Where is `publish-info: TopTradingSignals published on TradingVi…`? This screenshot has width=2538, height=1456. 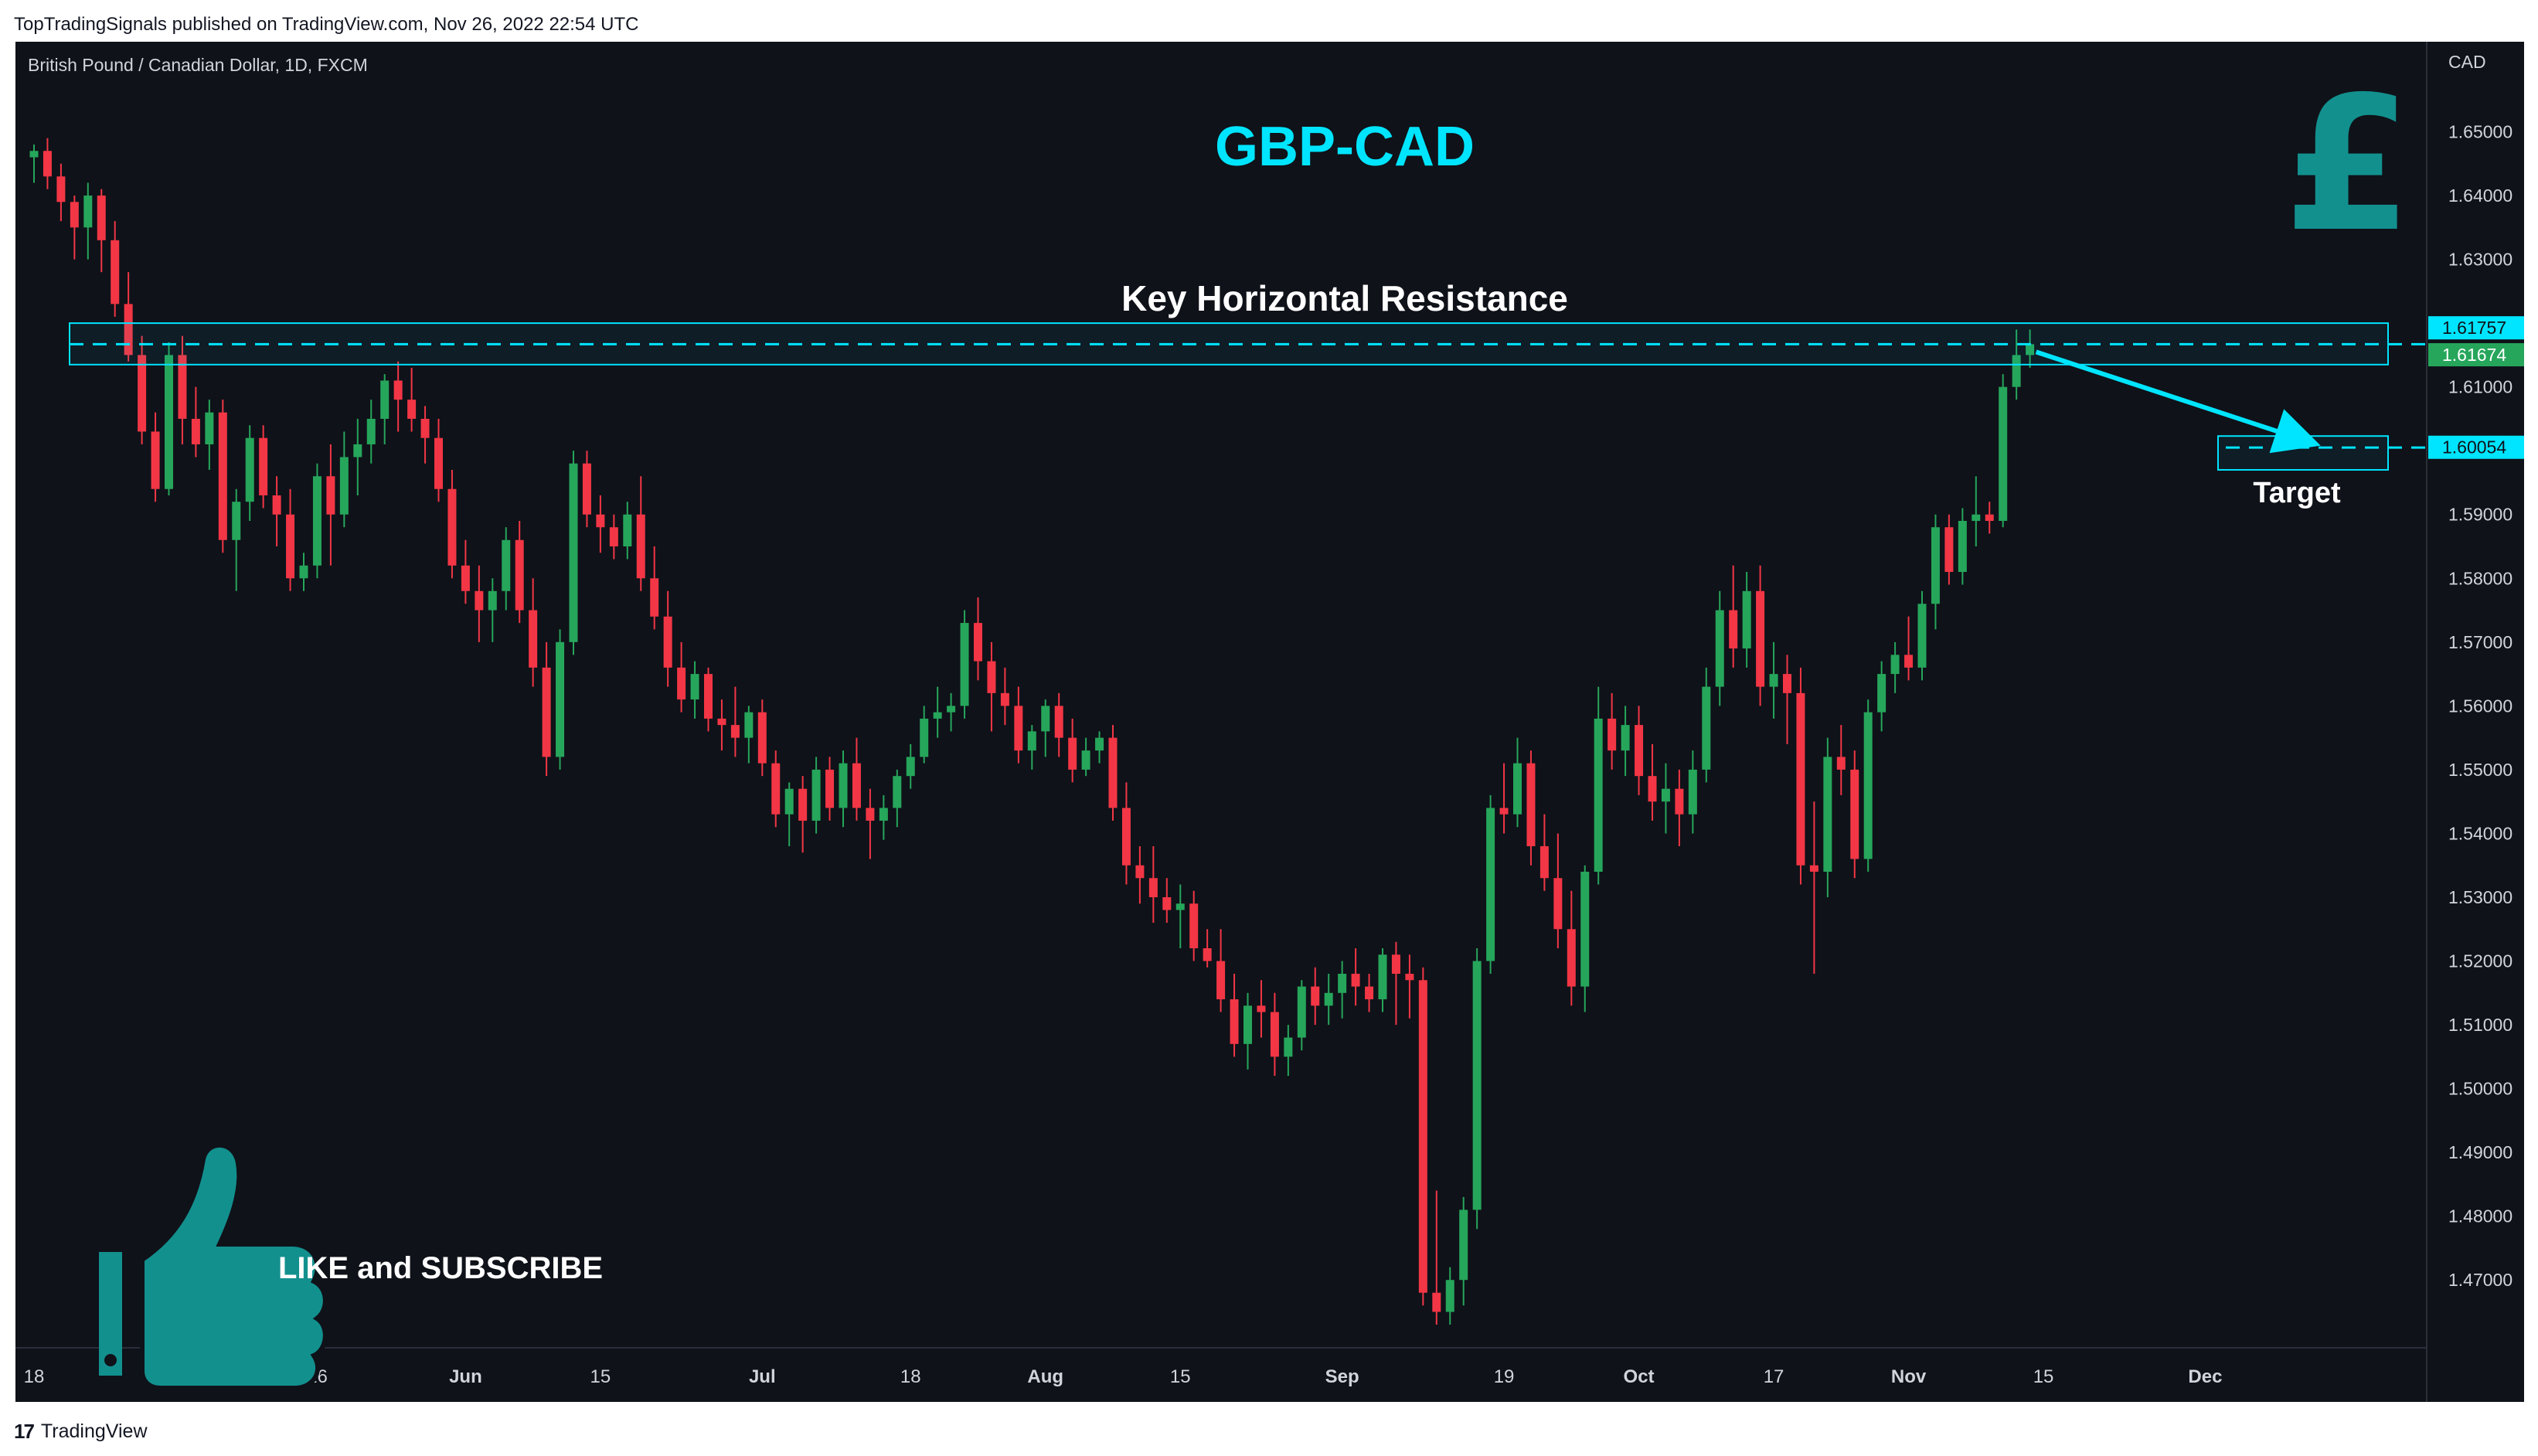 publish-info: TopTradingSignals published on TradingVi… is located at coordinates (326, 25).